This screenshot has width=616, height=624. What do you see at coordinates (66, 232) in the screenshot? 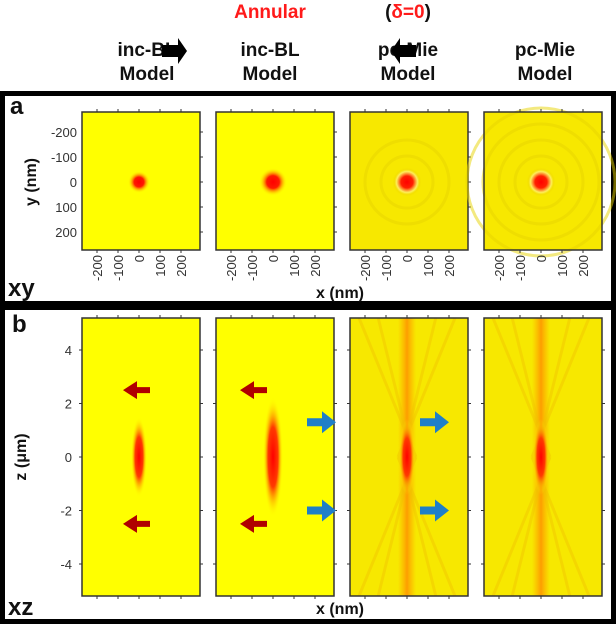
I see `y-tick-label: 200` at bounding box center [66, 232].